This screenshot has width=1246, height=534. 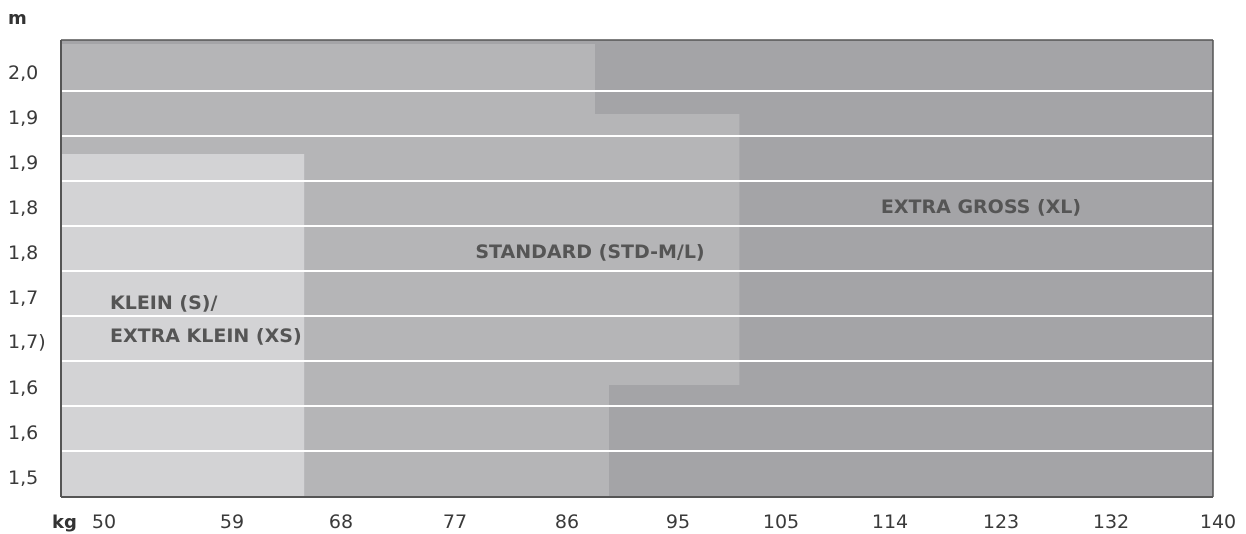 I want to click on x-tick-label: 140, so click(x=1218, y=522).